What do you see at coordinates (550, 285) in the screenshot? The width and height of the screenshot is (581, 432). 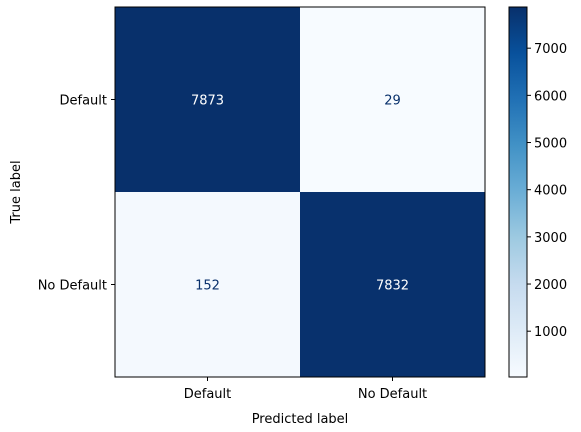 I see `colorbar-tick-label: 2000` at bounding box center [550, 285].